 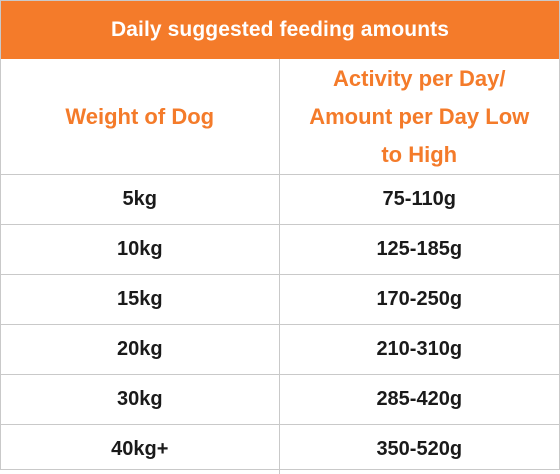 I want to click on table-row: 40kg+ 350-520g, so click(x=280, y=449).